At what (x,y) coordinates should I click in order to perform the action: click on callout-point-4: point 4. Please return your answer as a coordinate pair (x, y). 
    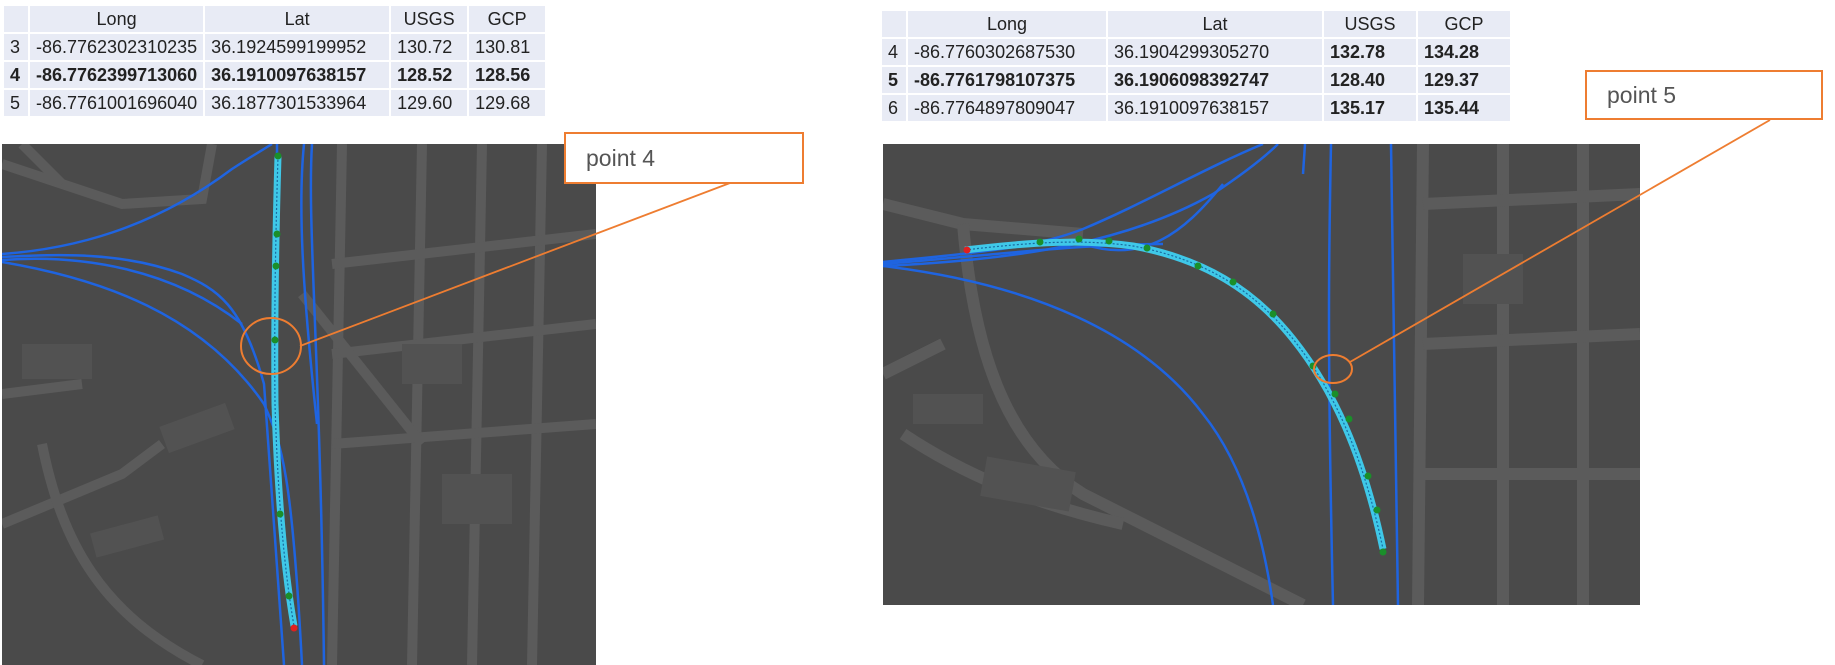
    Looking at the image, I should click on (684, 158).